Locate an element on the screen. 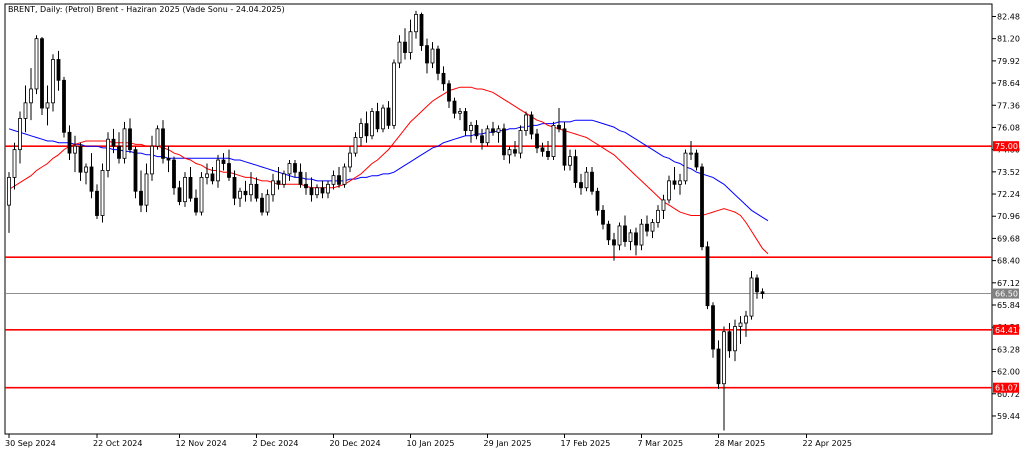 The image size is (1024, 465). y-tick-label: 78.64 is located at coordinates (1008, 83).